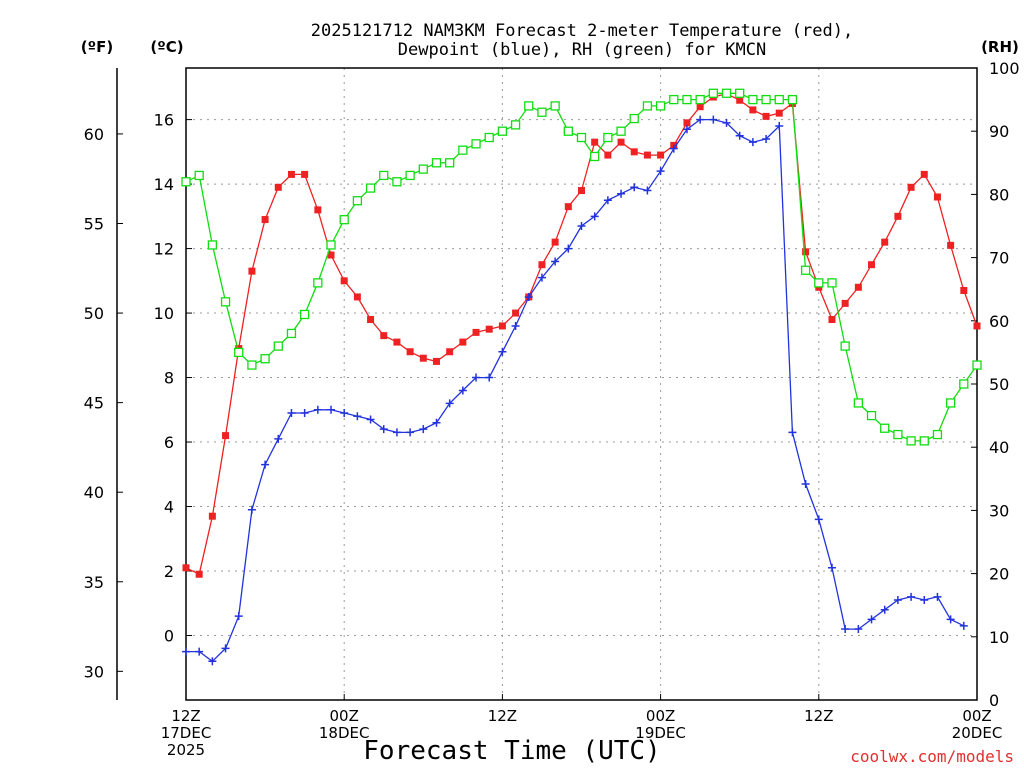 The image size is (1024, 768). What do you see at coordinates (164, 313) in the screenshot?
I see `celsius-tick-label-10: 10` at bounding box center [164, 313].